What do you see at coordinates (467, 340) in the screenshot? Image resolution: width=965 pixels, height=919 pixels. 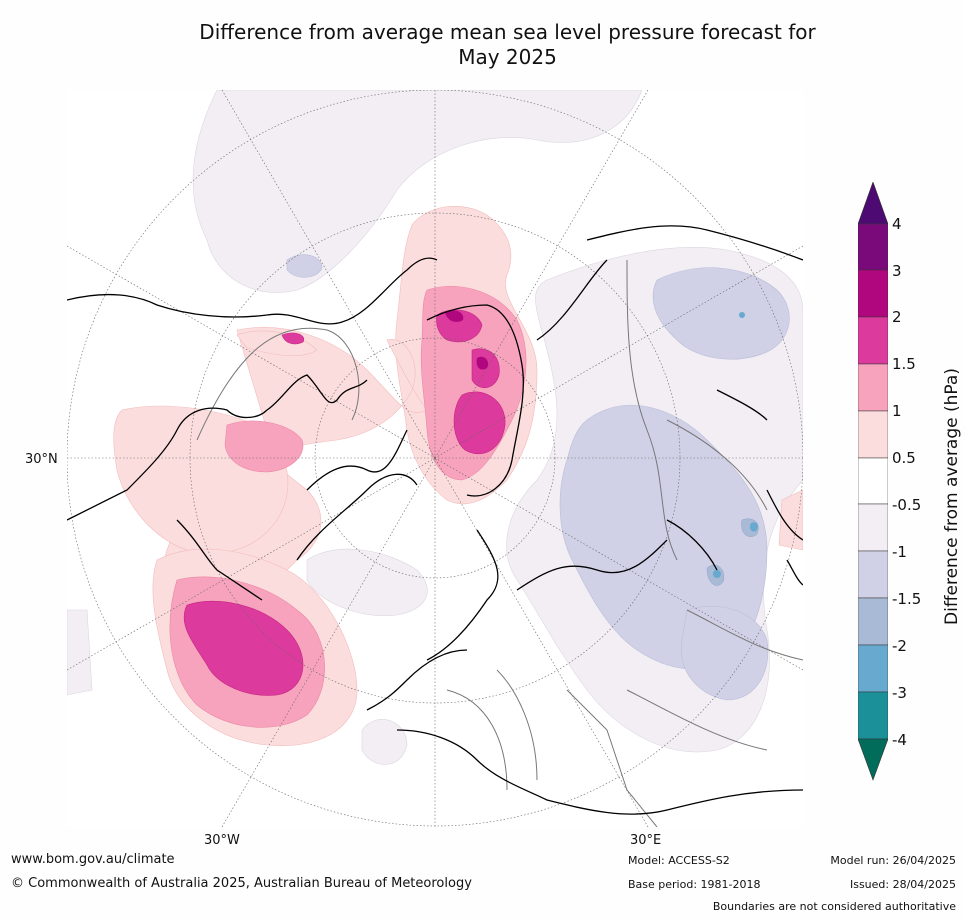 I see `anomaly-plus-2-region` at bounding box center [467, 340].